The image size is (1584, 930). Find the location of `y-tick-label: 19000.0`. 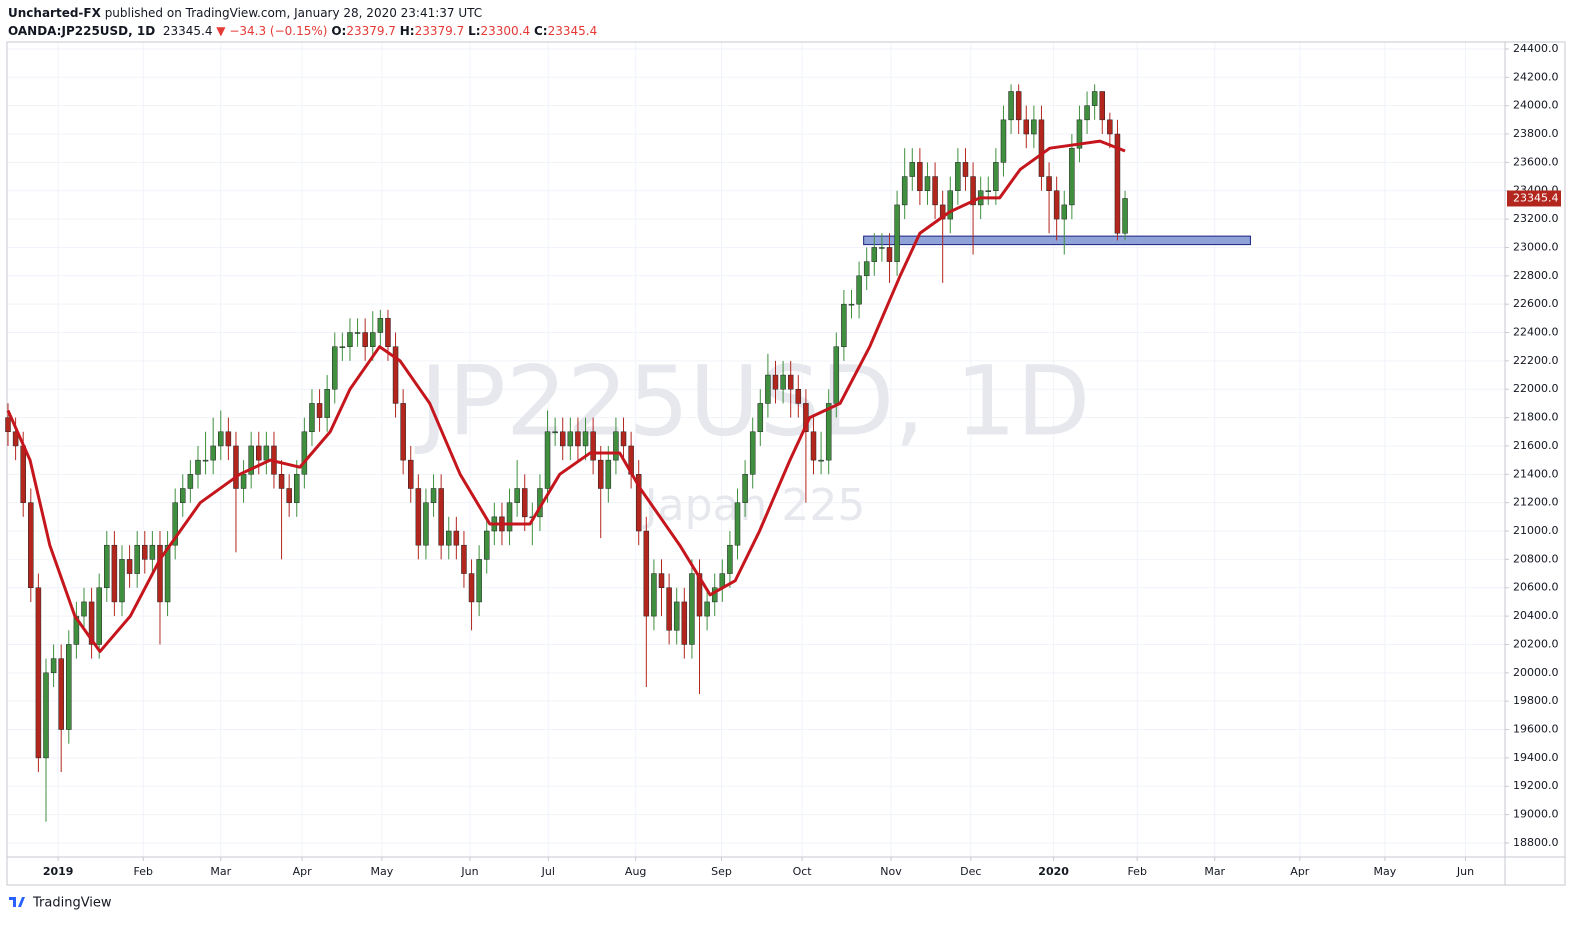

y-tick-label: 19000.0 is located at coordinates (1536, 814).